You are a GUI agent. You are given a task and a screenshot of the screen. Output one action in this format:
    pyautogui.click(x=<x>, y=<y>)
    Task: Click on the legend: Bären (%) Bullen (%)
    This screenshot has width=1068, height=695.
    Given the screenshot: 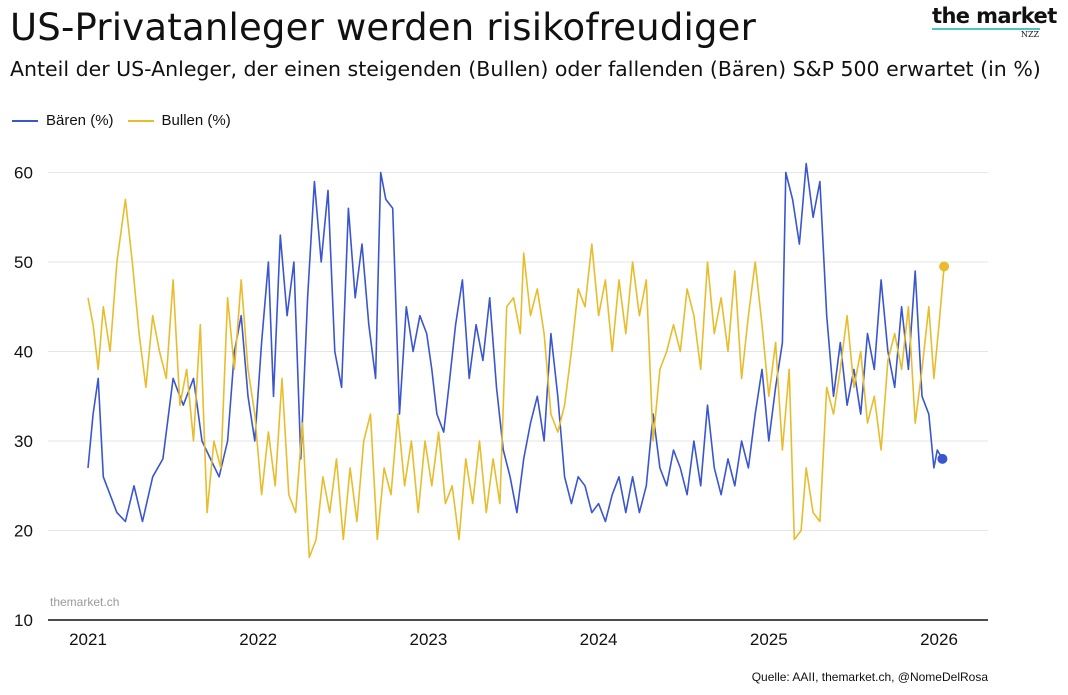 What is the action you would take?
    pyautogui.click(x=121, y=120)
    